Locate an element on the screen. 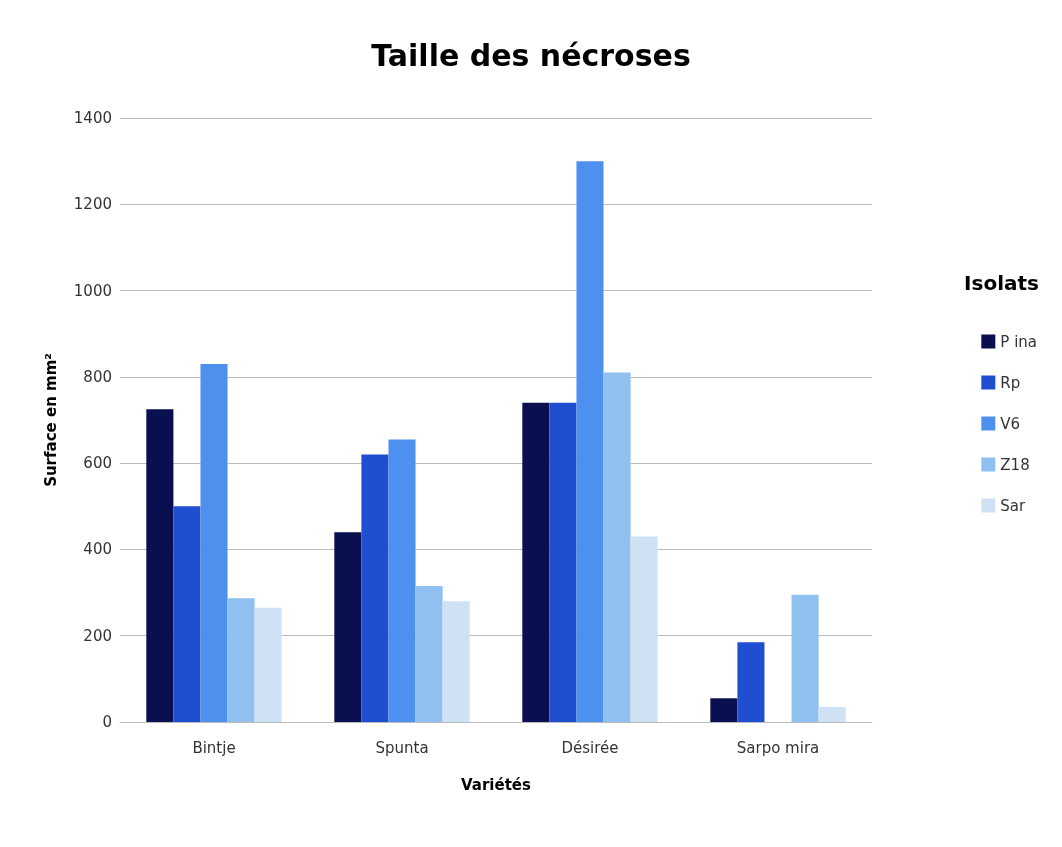 The height and width of the screenshot is (847, 1062). legend-label: Sar is located at coordinates (1013, 505).